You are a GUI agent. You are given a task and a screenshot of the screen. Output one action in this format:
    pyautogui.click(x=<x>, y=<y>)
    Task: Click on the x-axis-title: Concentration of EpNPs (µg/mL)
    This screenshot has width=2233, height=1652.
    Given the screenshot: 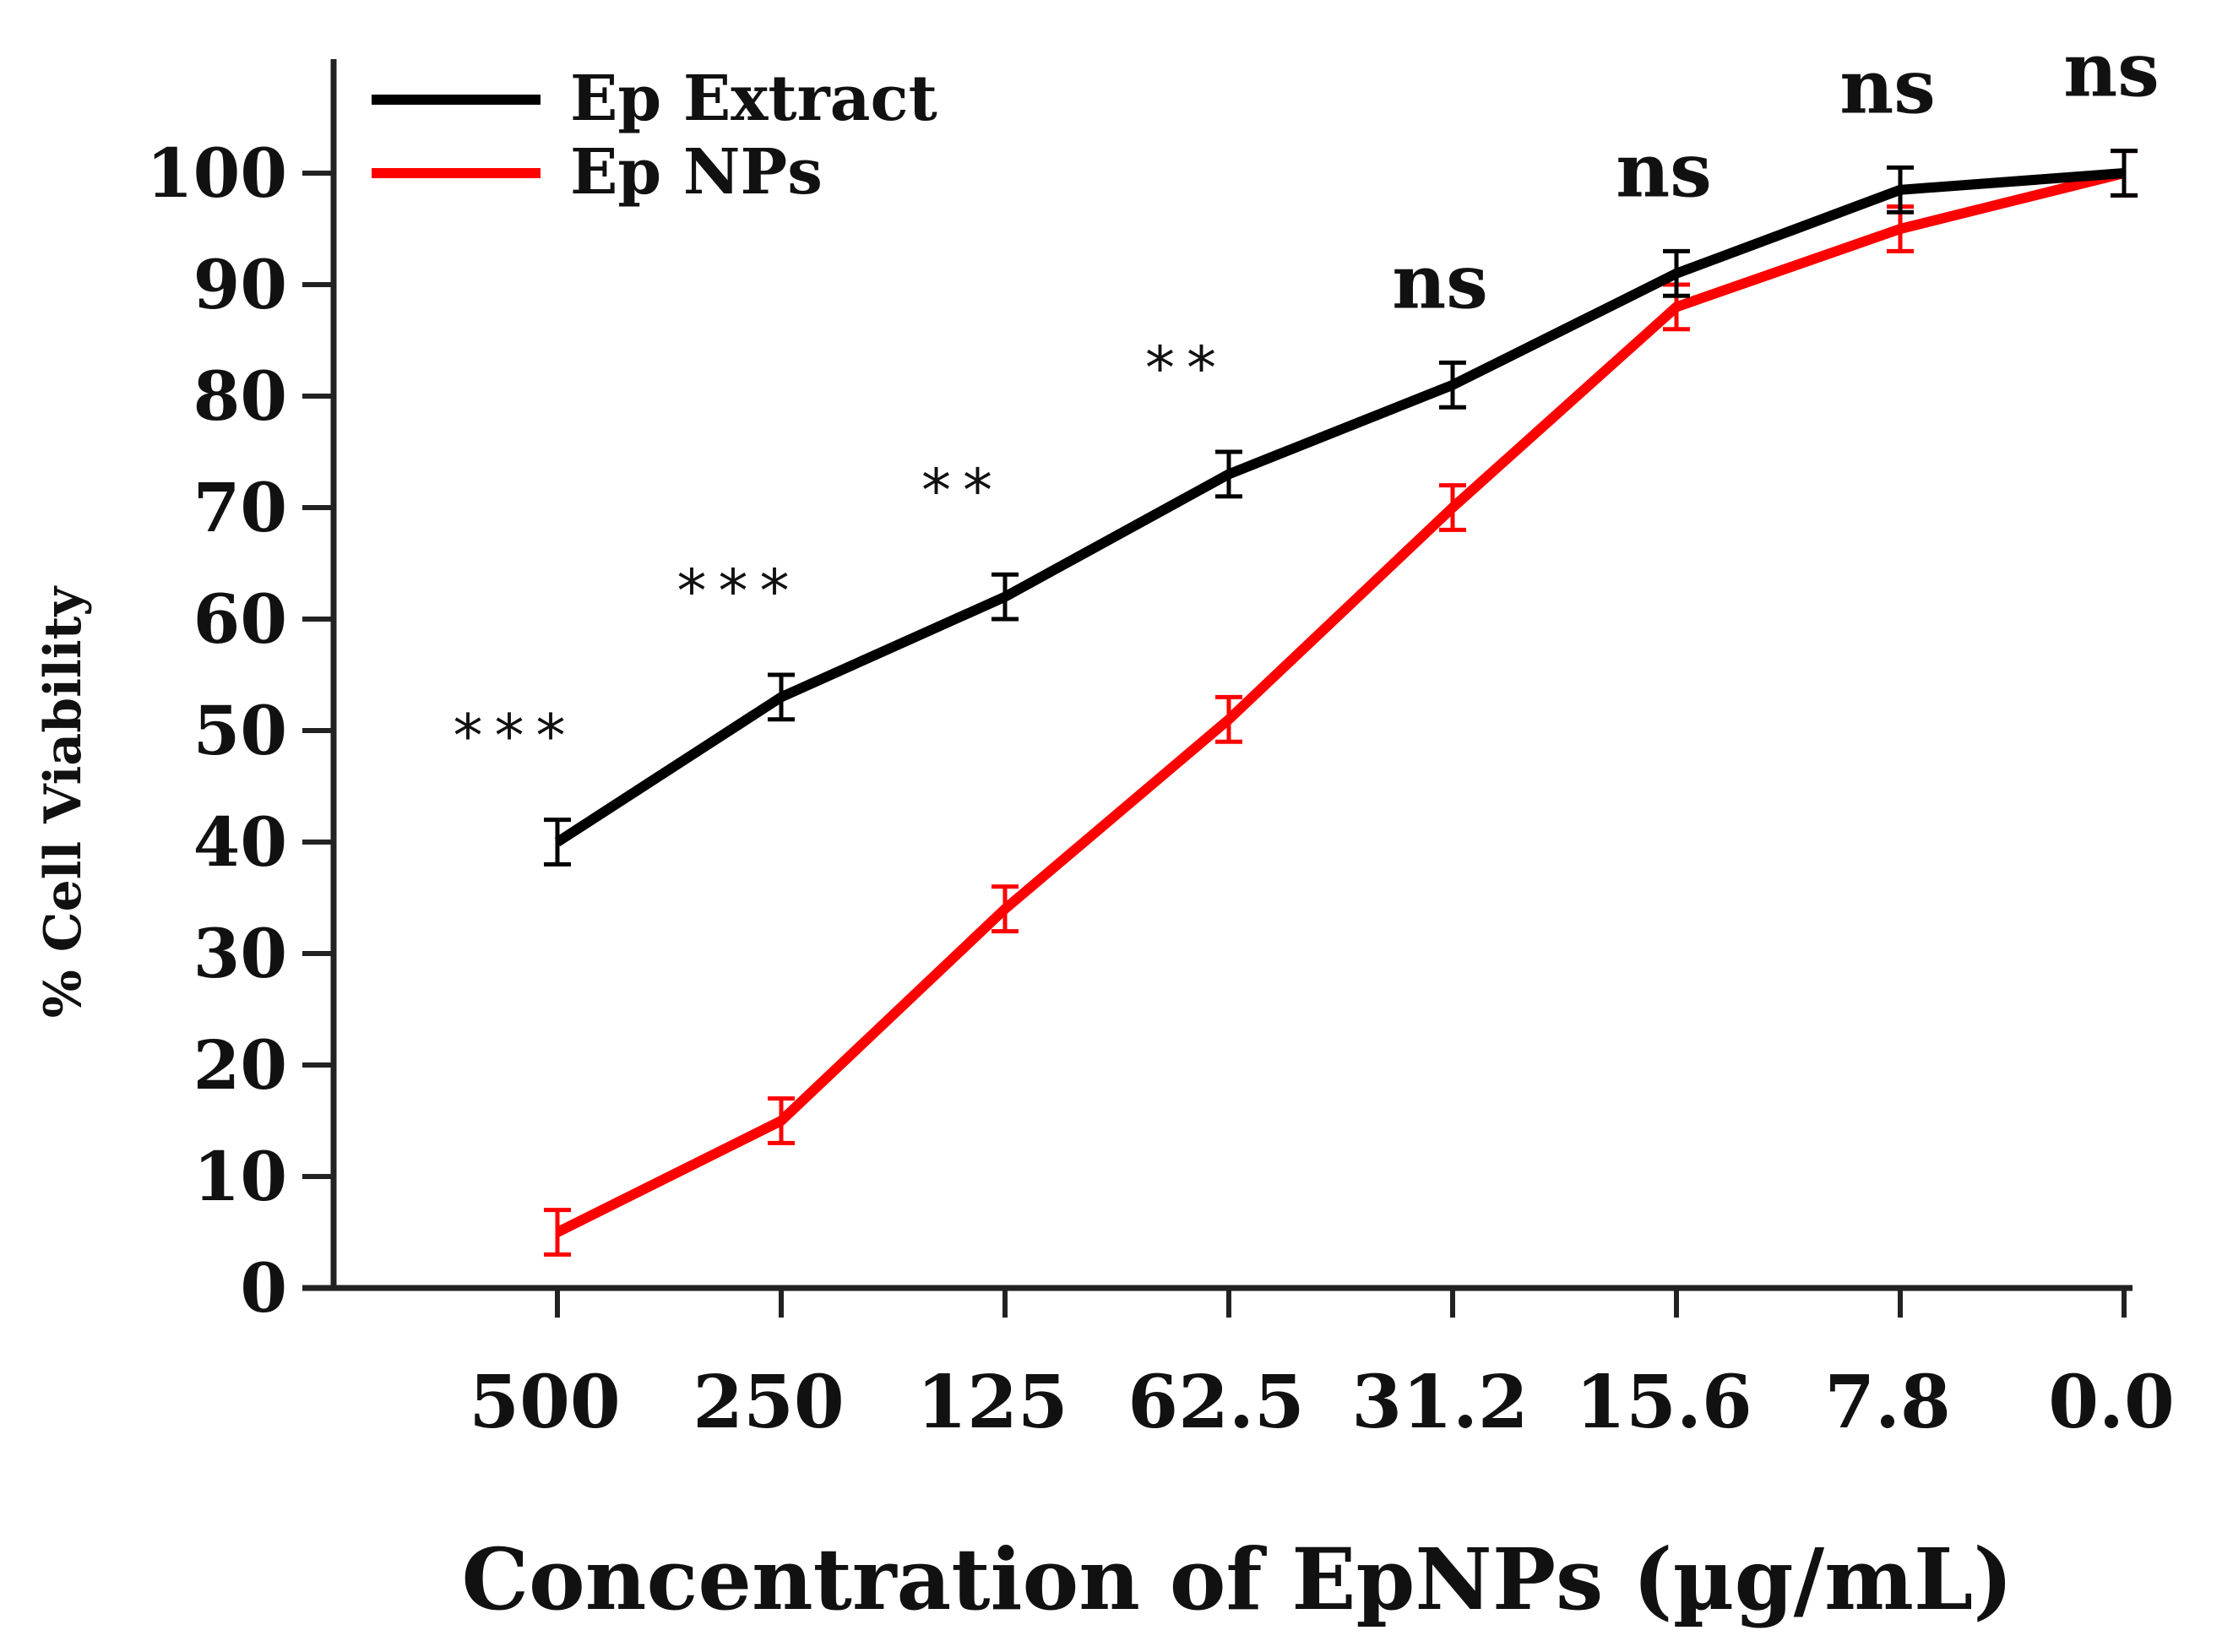 What is the action you would take?
    pyautogui.click(x=1237, y=1579)
    